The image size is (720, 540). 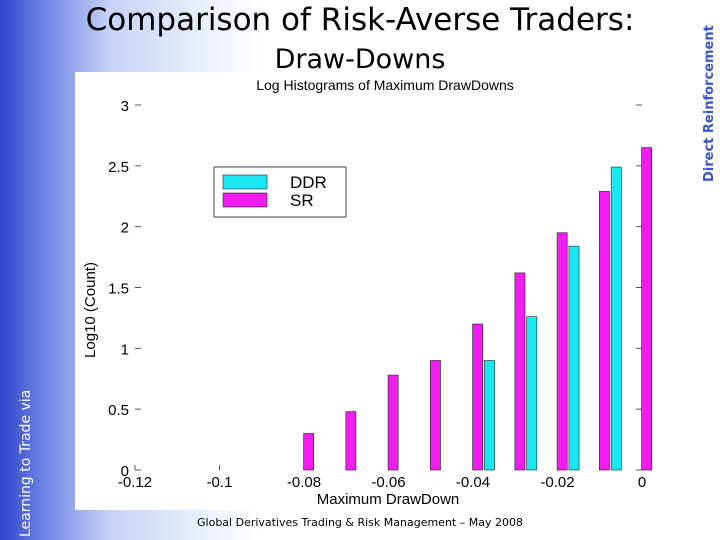 I want to click on y-tick-label: 0.5, so click(x=118, y=410).